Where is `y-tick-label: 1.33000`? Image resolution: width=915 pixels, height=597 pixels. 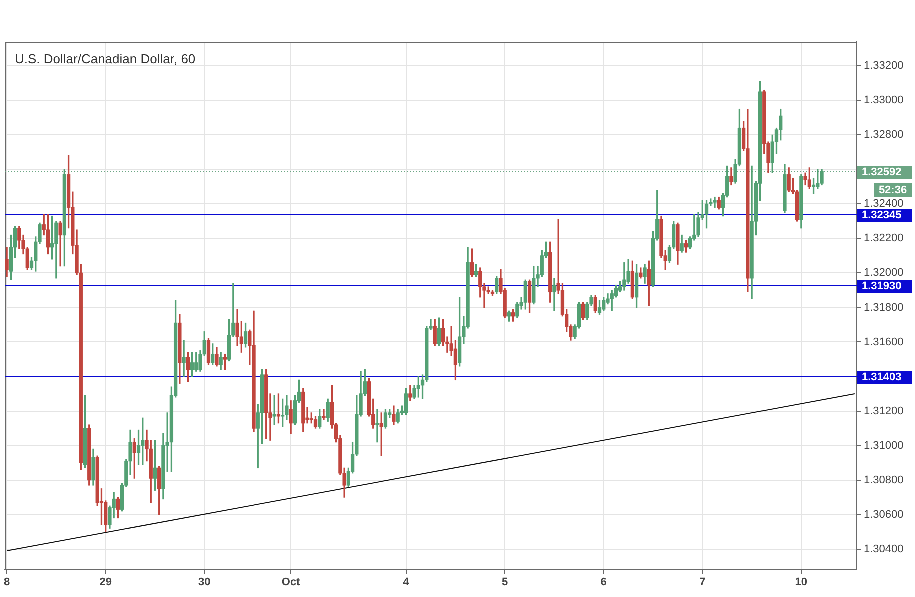
y-tick-label: 1.33000 is located at coordinates (884, 100).